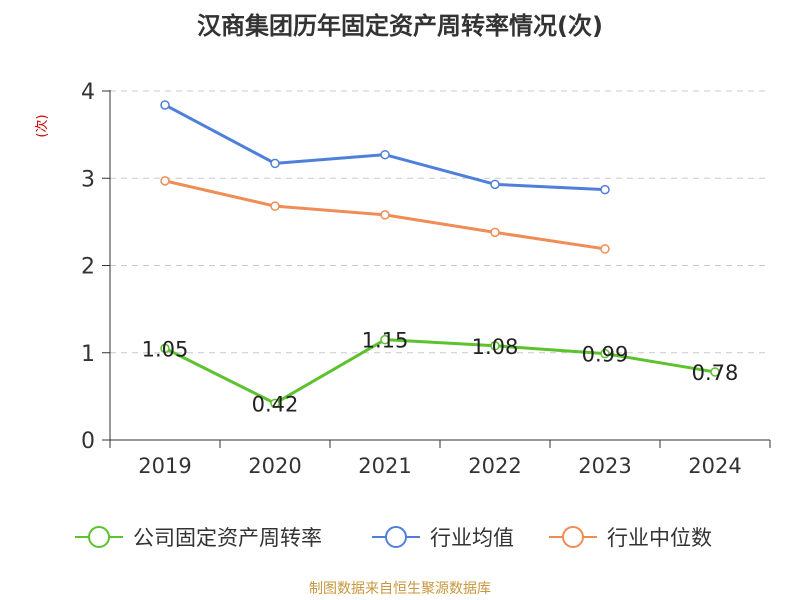 The height and width of the screenshot is (600, 800). Describe the element at coordinates (400, 26) in the screenshot. I see `chart-title: 汉商集团历年固定资产周转率情况(次)` at that location.